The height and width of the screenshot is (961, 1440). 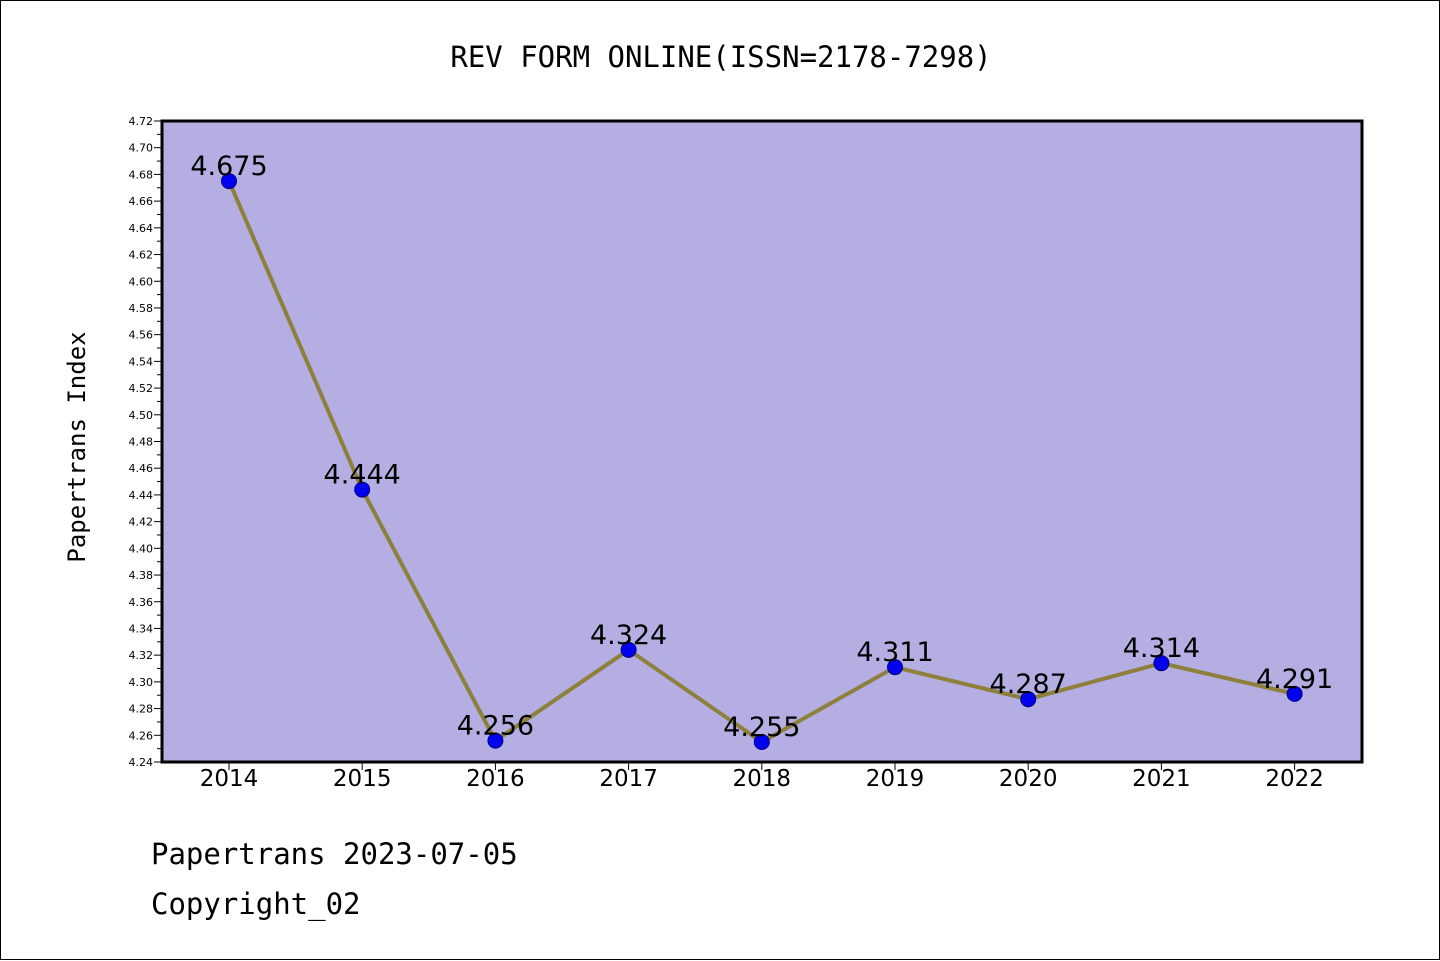 I want to click on y-tick-label: 4.58, so click(x=141, y=308).